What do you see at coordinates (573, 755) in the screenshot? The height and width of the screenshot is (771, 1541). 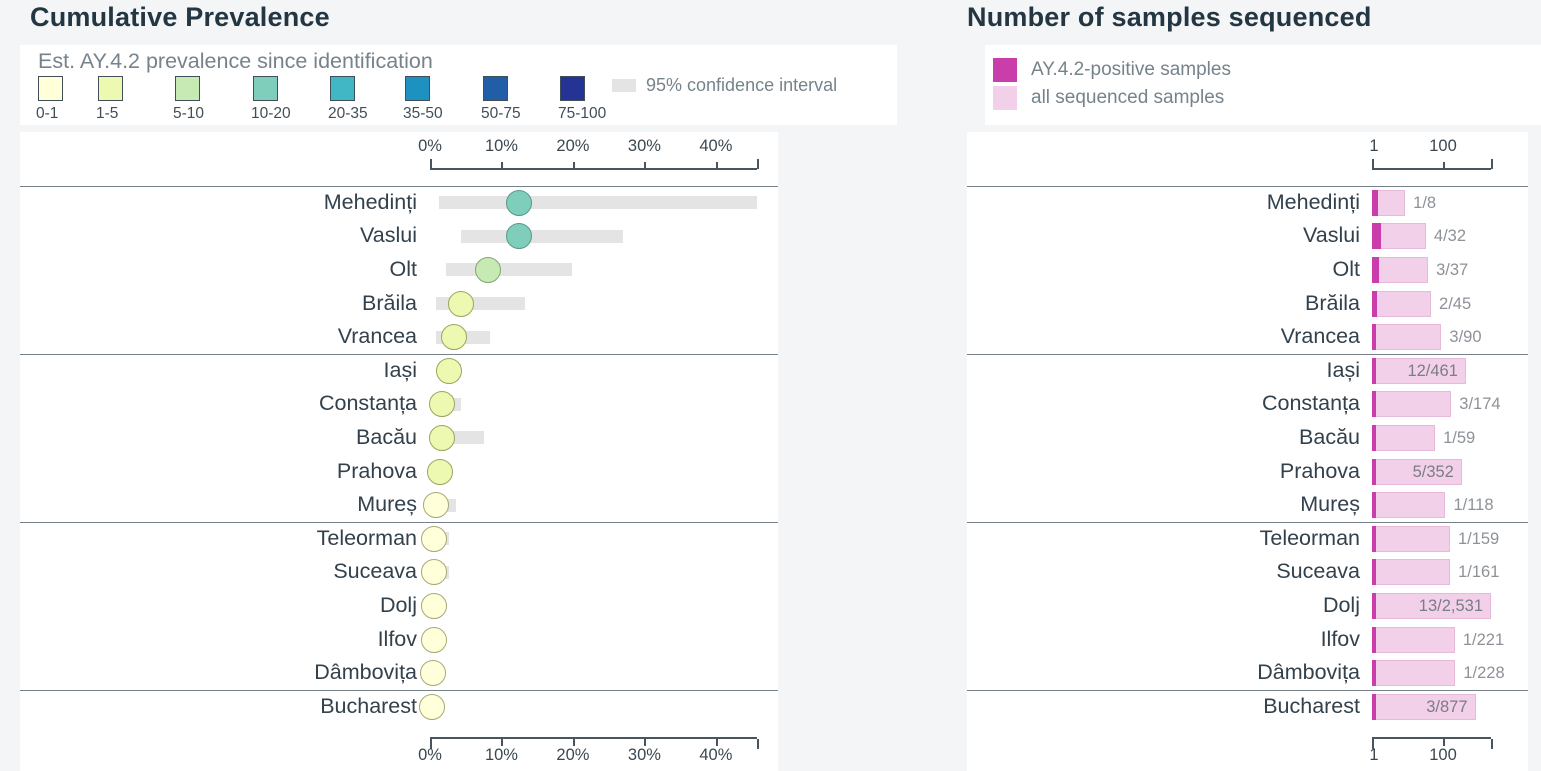 I see `axis-tick-label: 20%` at bounding box center [573, 755].